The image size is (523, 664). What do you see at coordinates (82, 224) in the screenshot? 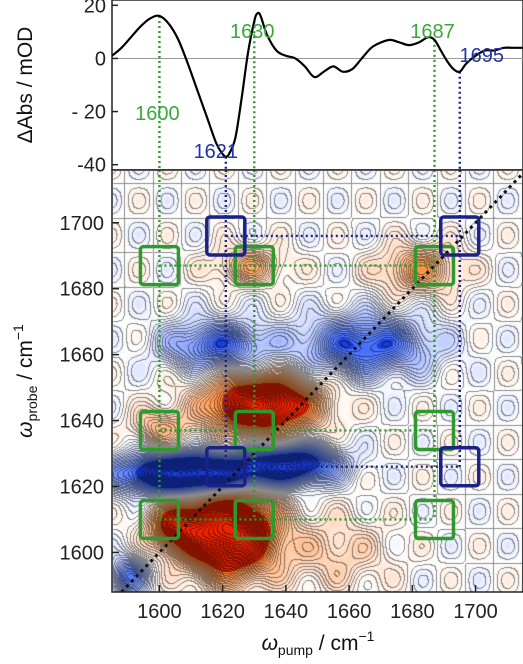
I see `y-tick-label: 1700` at bounding box center [82, 224].